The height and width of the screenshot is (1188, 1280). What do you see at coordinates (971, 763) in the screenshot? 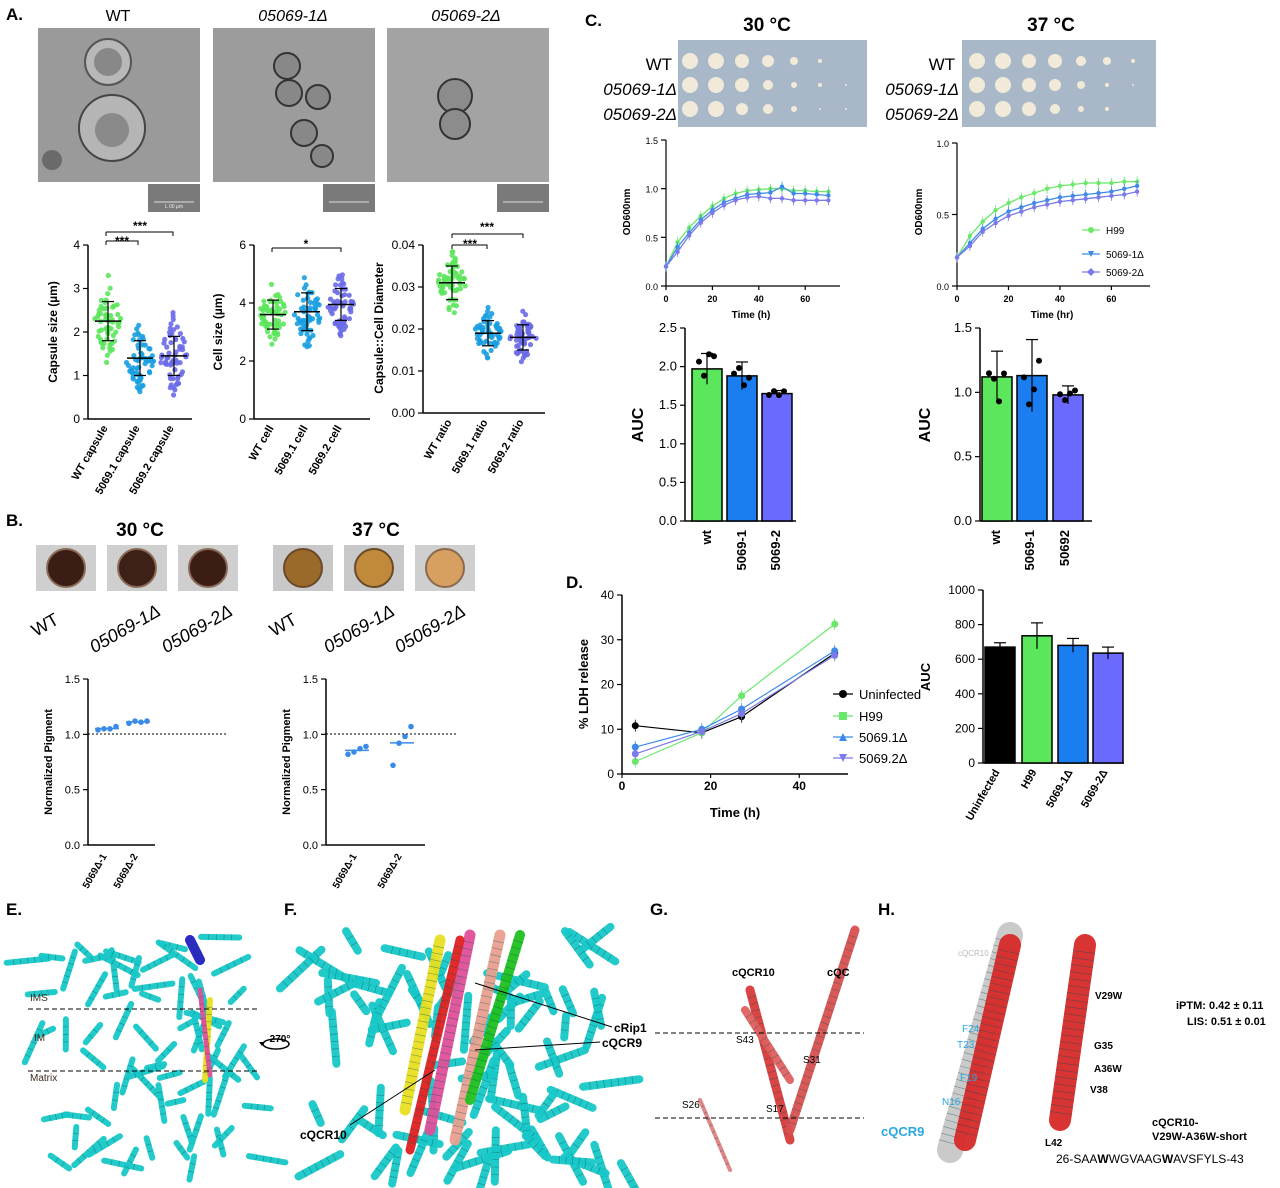
I see `y-tick-label: 0` at bounding box center [971, 763].